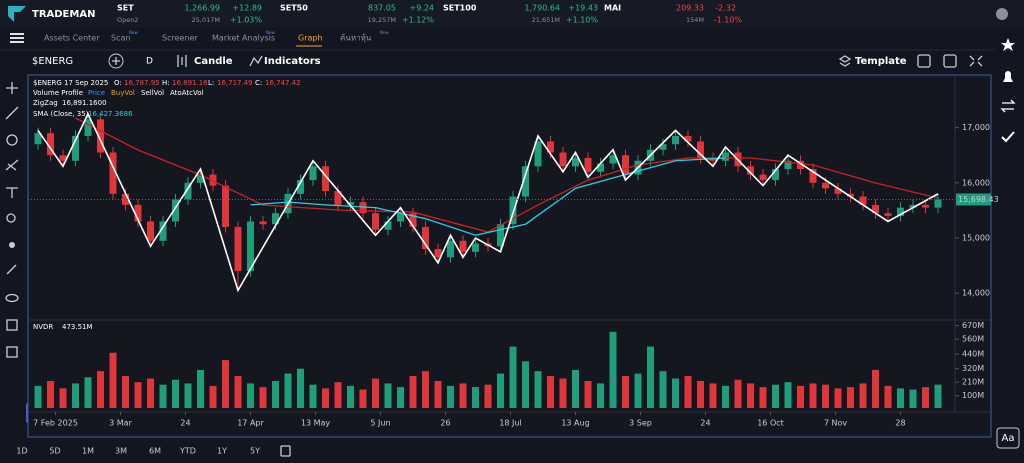 This screenshot has height=463, width=1024. What do you see at coordinates (12, 113) in the screenshot?
I see `line-tool` at bounding box center [12, 113].